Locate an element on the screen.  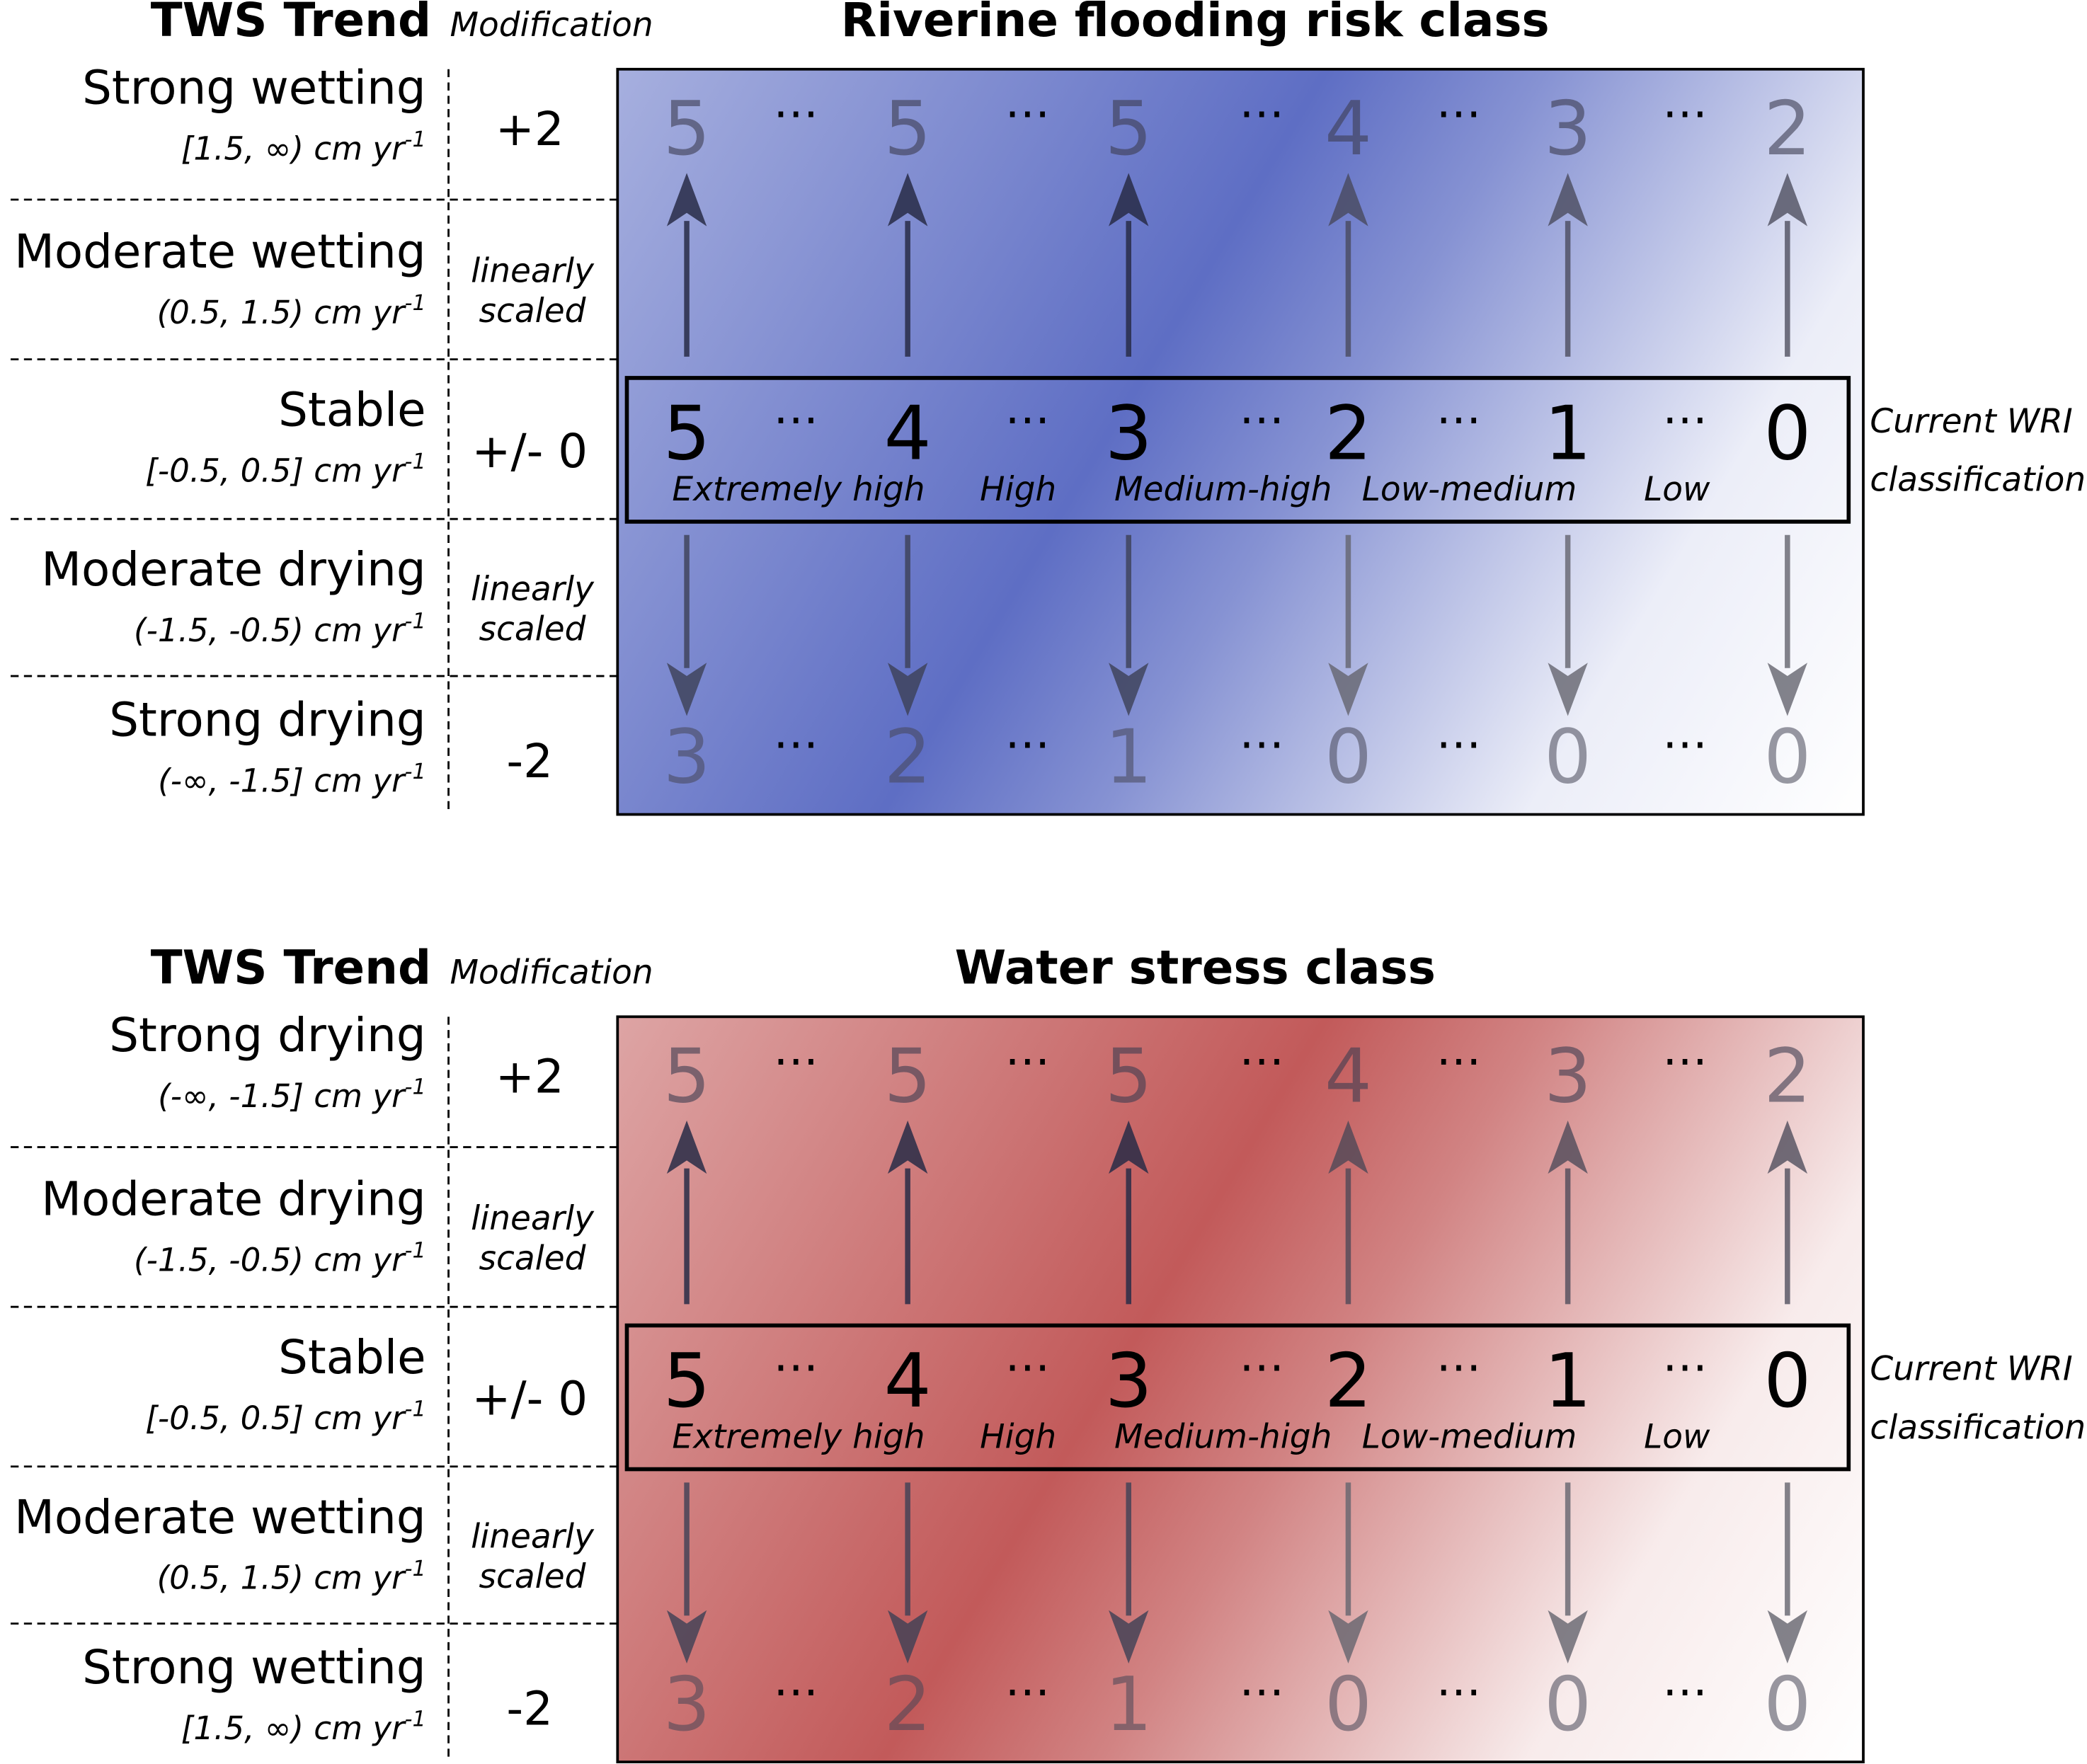
current-class-value: 0 is located at coordinates (1787, 433).